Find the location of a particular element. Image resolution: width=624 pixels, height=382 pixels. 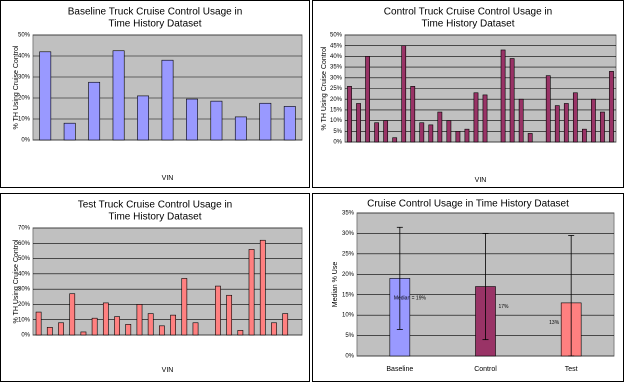

y-tick-label: 70% is located at coordinates (24, 229).